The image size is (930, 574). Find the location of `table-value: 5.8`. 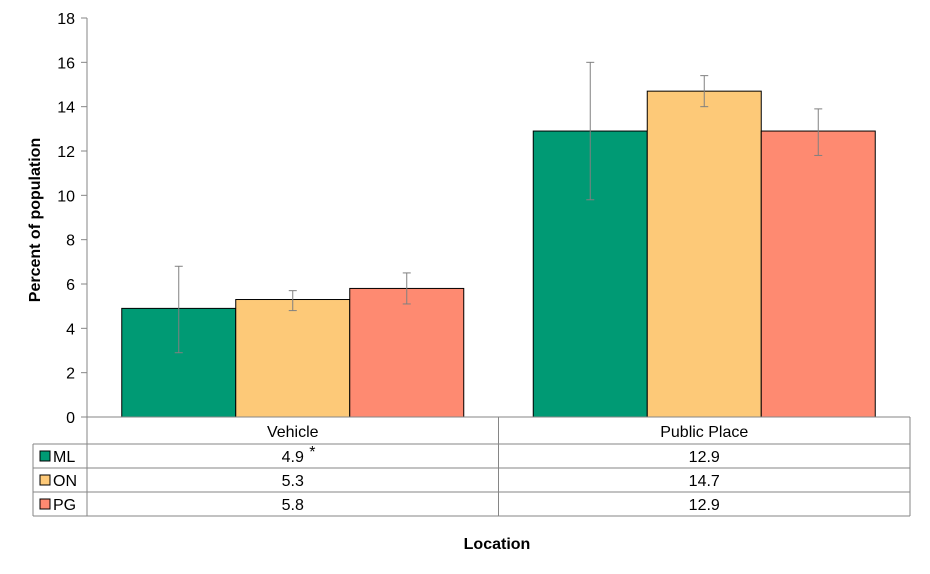

table-value: 5.8 is located at coordinates (293, 505).